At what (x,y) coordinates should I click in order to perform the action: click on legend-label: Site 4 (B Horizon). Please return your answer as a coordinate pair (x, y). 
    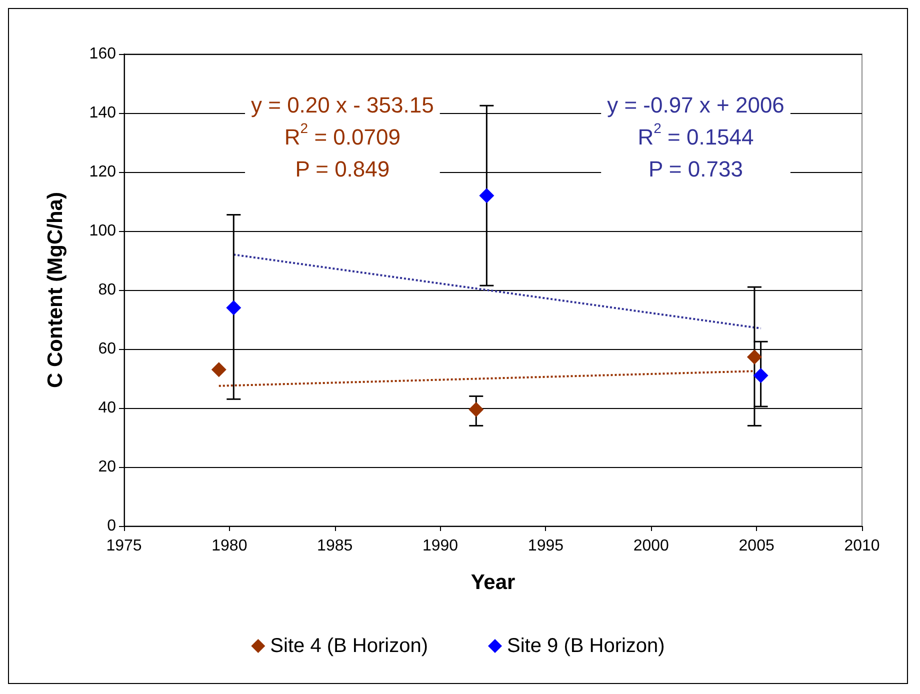
    Looking at the image, I should click on (349, 646).